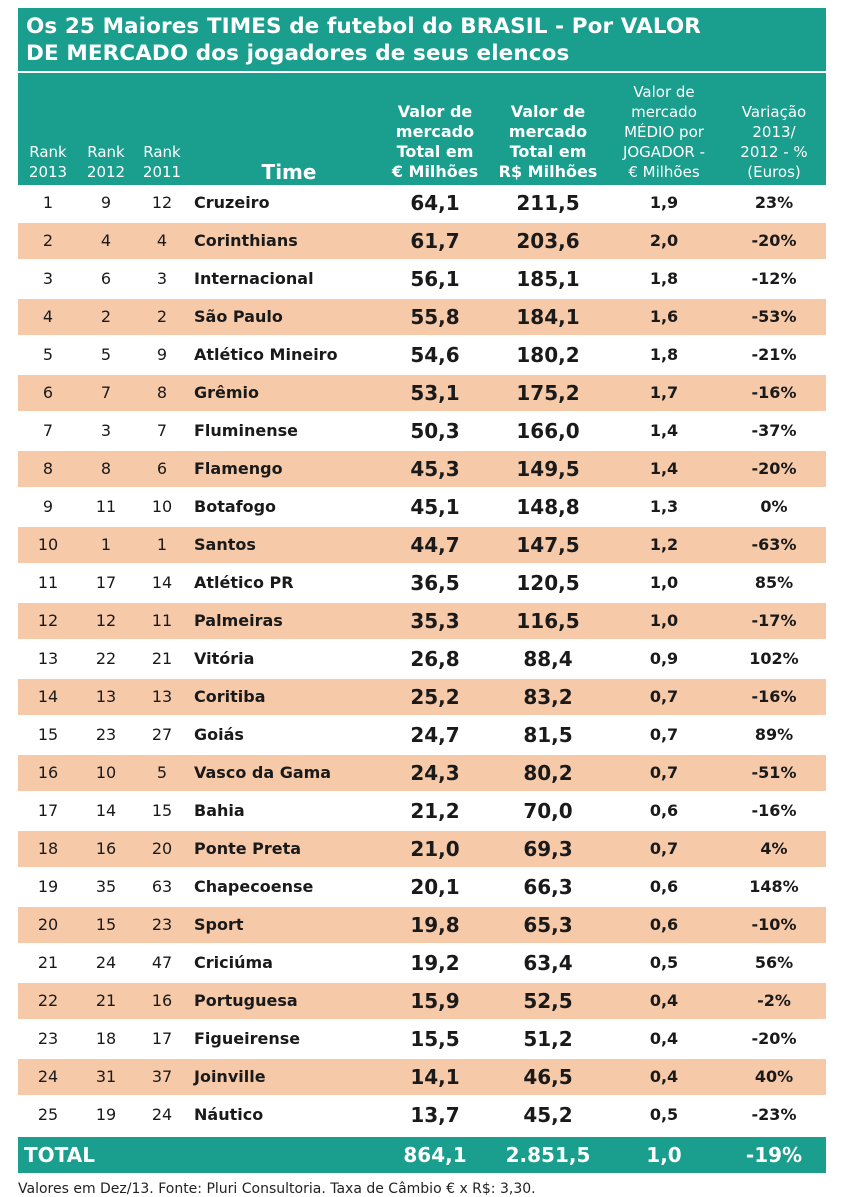 The height and width of the screenshot is (1197, 846). I want to click on valor-euro-cell: 21,0, so click(435, 849).